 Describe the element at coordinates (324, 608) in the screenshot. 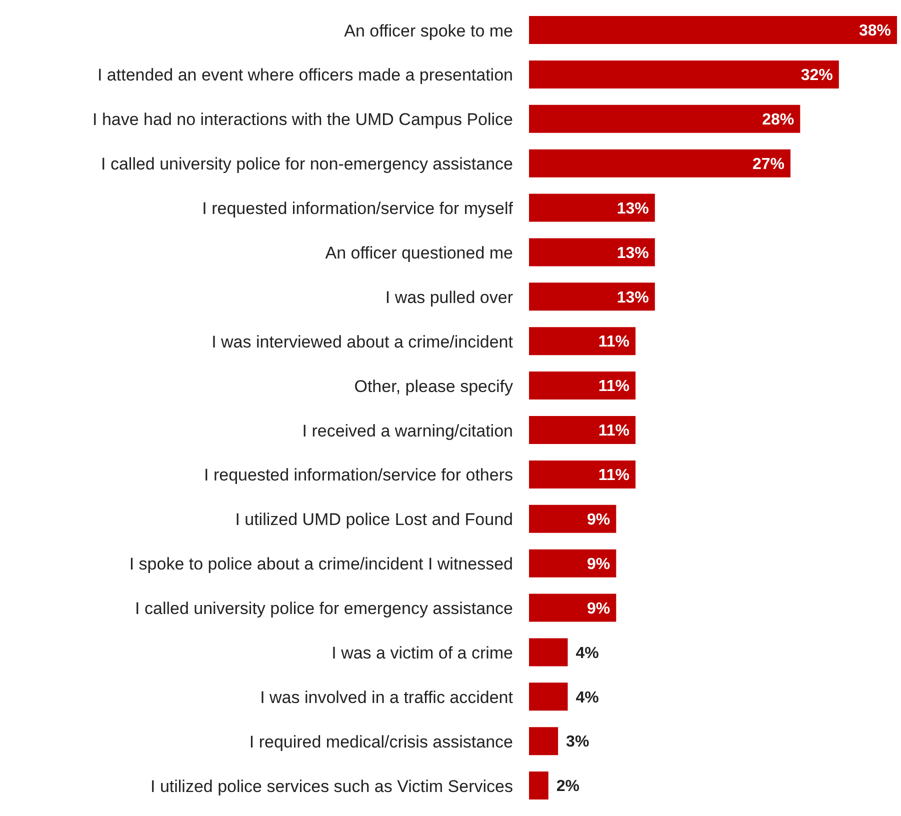

I see `y-tick-label: I called university police for emergency assistance` at that location.